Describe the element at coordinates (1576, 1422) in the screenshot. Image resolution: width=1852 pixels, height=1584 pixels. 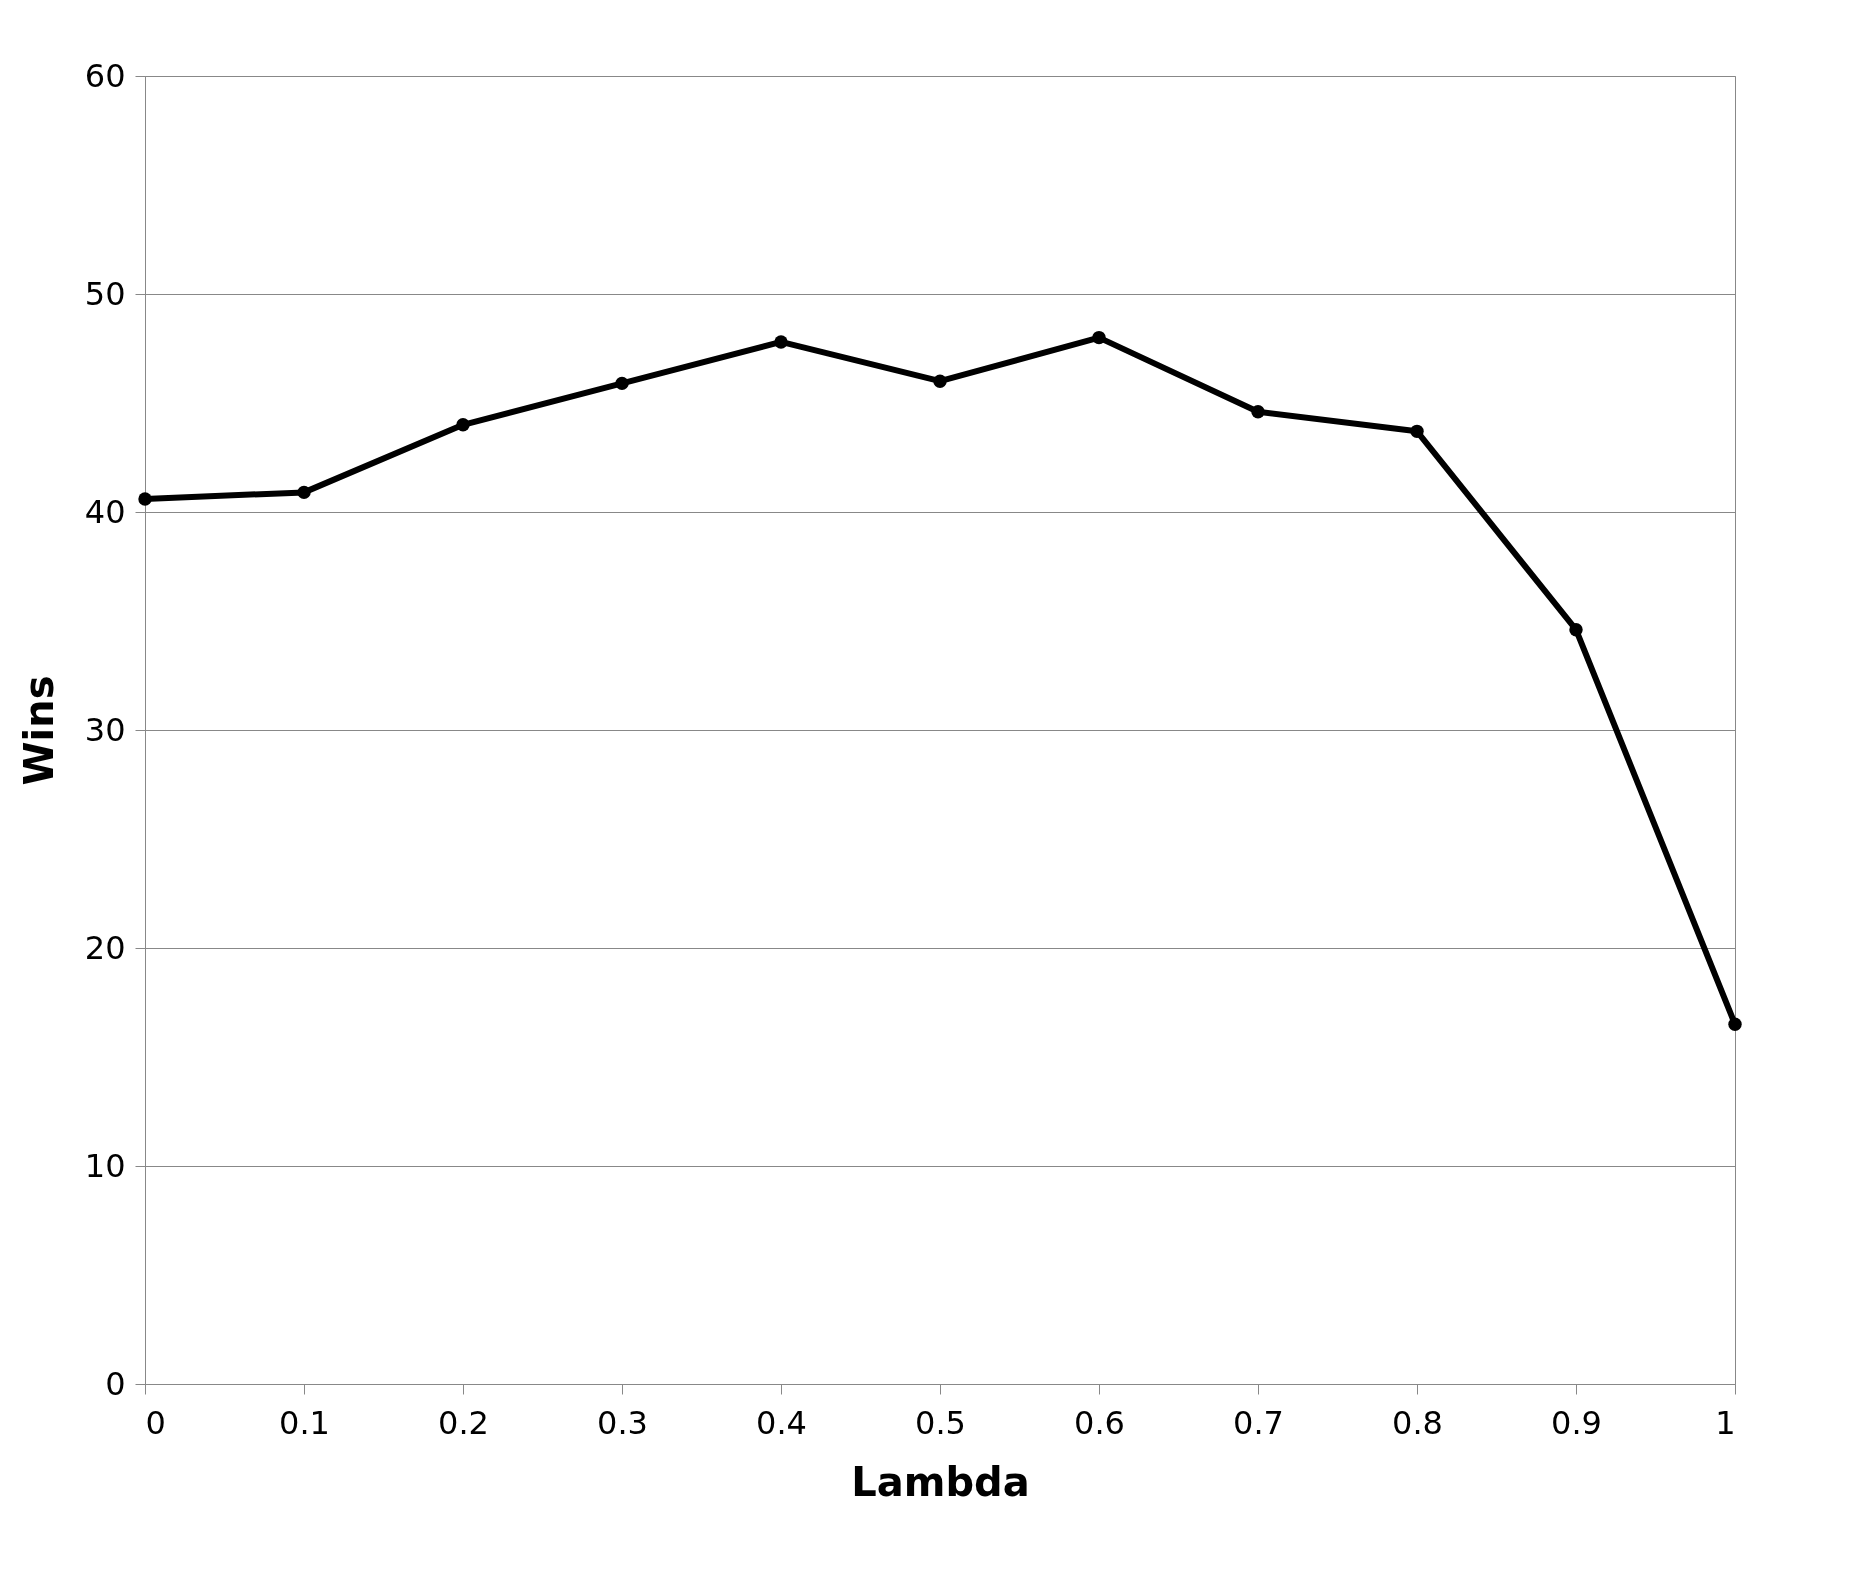
I see `x-tick-label: 0.9` at that location.